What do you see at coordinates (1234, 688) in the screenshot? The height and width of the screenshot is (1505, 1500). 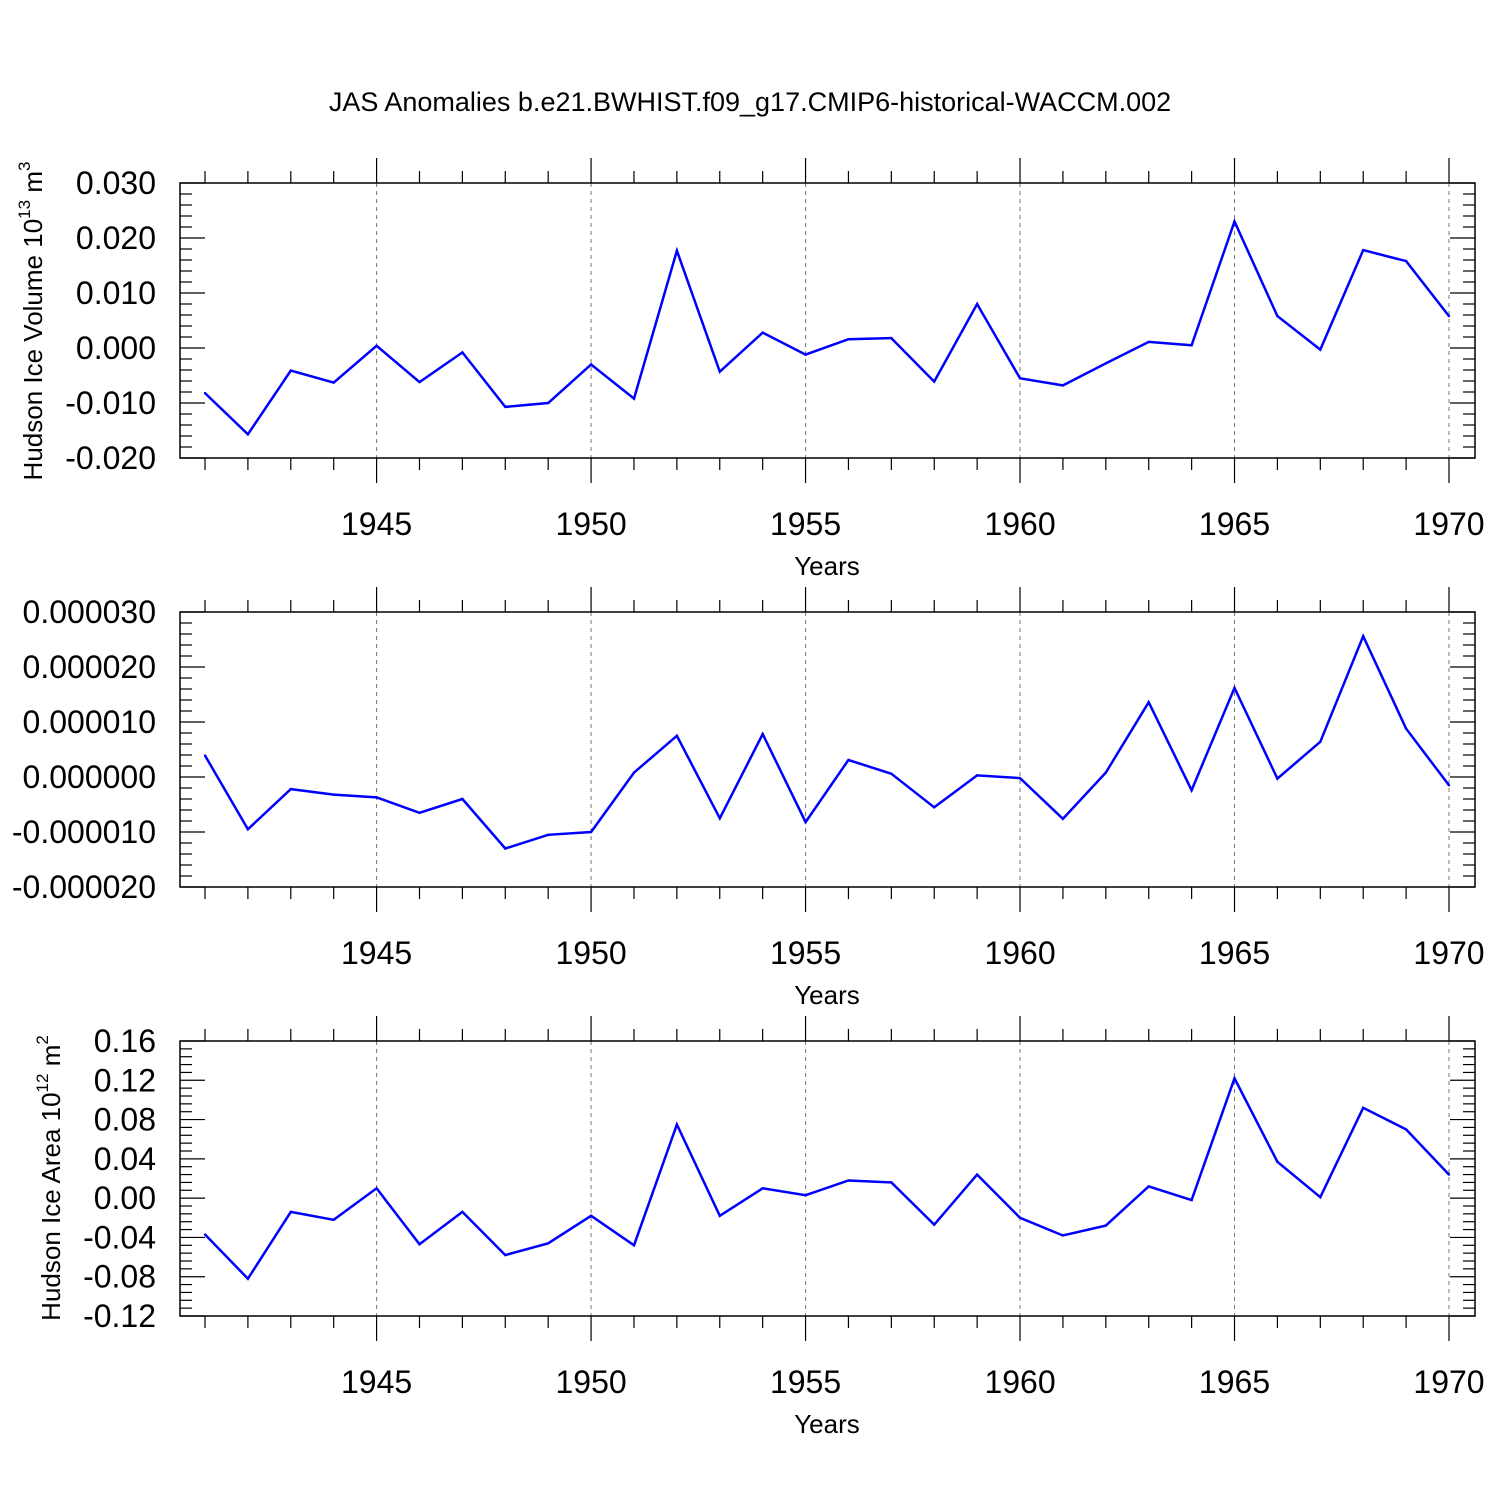 I see `data-point-1965` at bounding box center [1234, 688].